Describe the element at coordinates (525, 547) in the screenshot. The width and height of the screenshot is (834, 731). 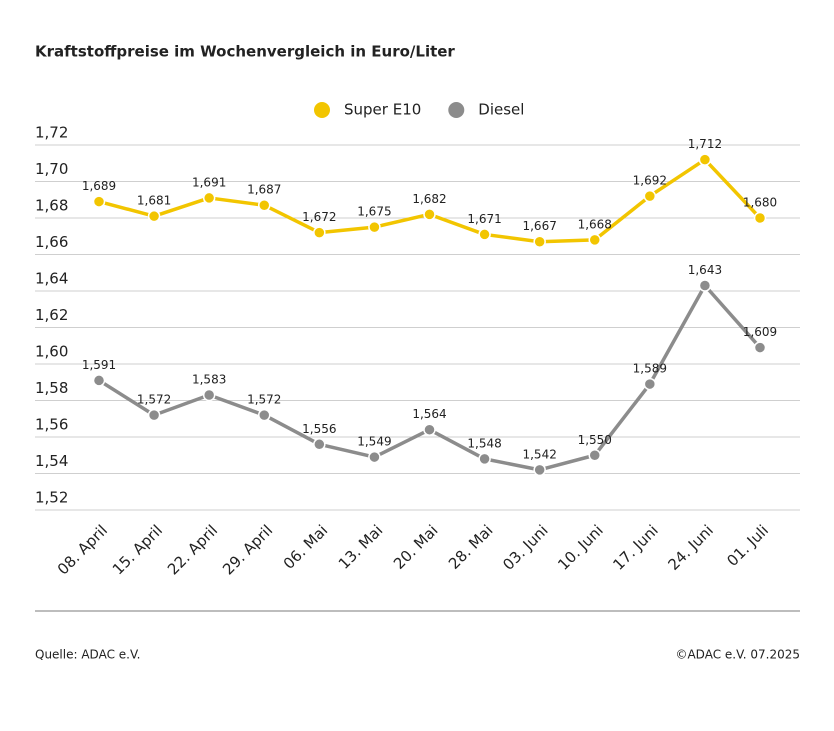
I see `x-tick-label: 03. Juni` at that location.